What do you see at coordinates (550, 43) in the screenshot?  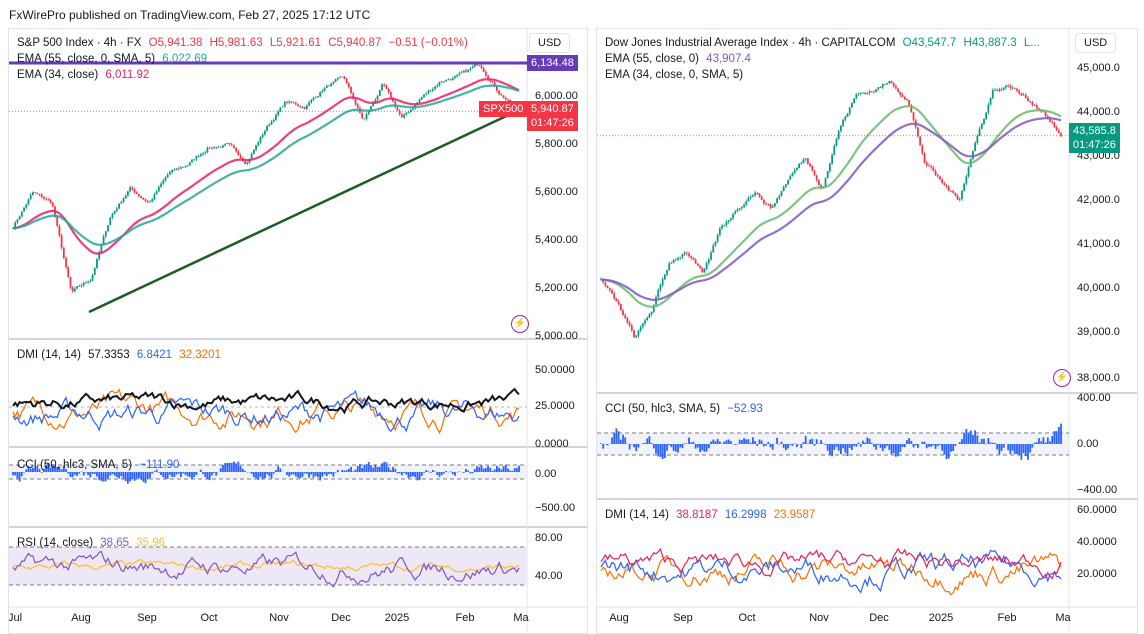 I see `currency-selector: USD` at bounding box center [550, 43].